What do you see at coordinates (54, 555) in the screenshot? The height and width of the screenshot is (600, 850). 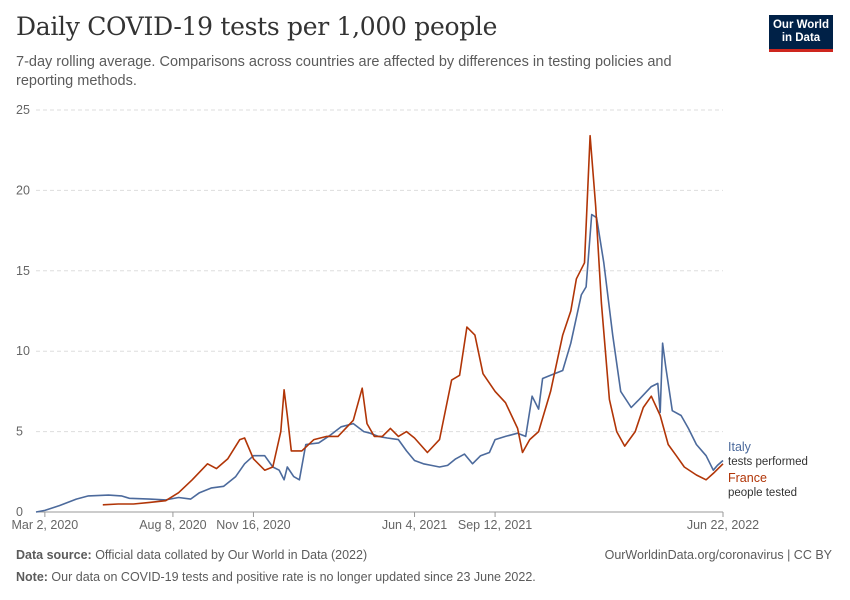 I see `source-label: Data source:` at bounding box center [54, 555].